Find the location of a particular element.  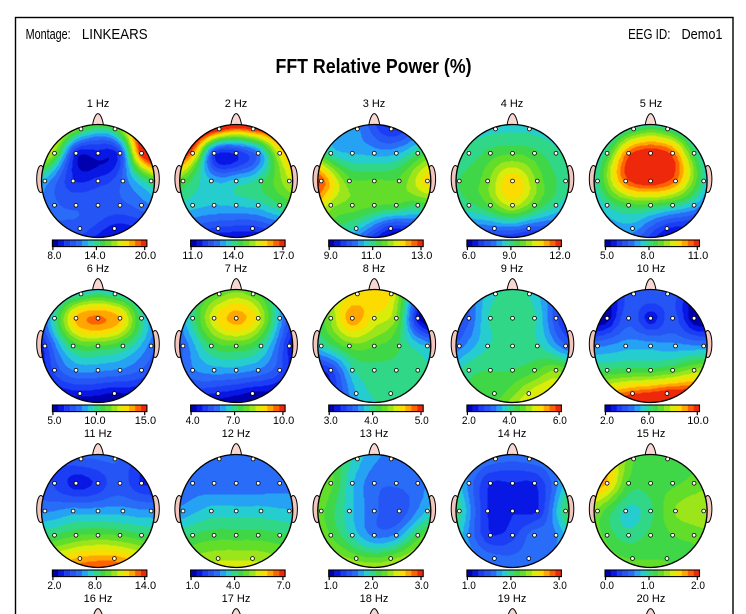

svg-text: 14 Hz is located at coordinates (512, 434).